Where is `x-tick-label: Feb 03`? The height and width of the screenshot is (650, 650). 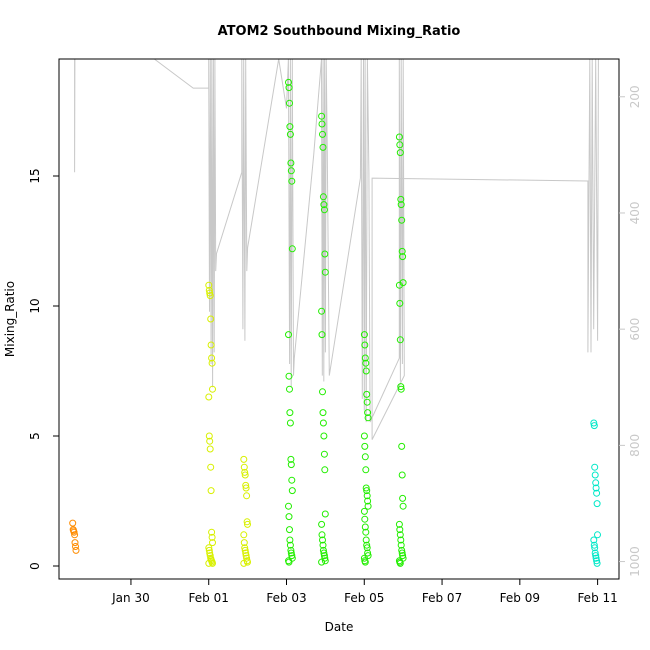 x-tick-label: Feb 03 is located at coordinates (286, 598).